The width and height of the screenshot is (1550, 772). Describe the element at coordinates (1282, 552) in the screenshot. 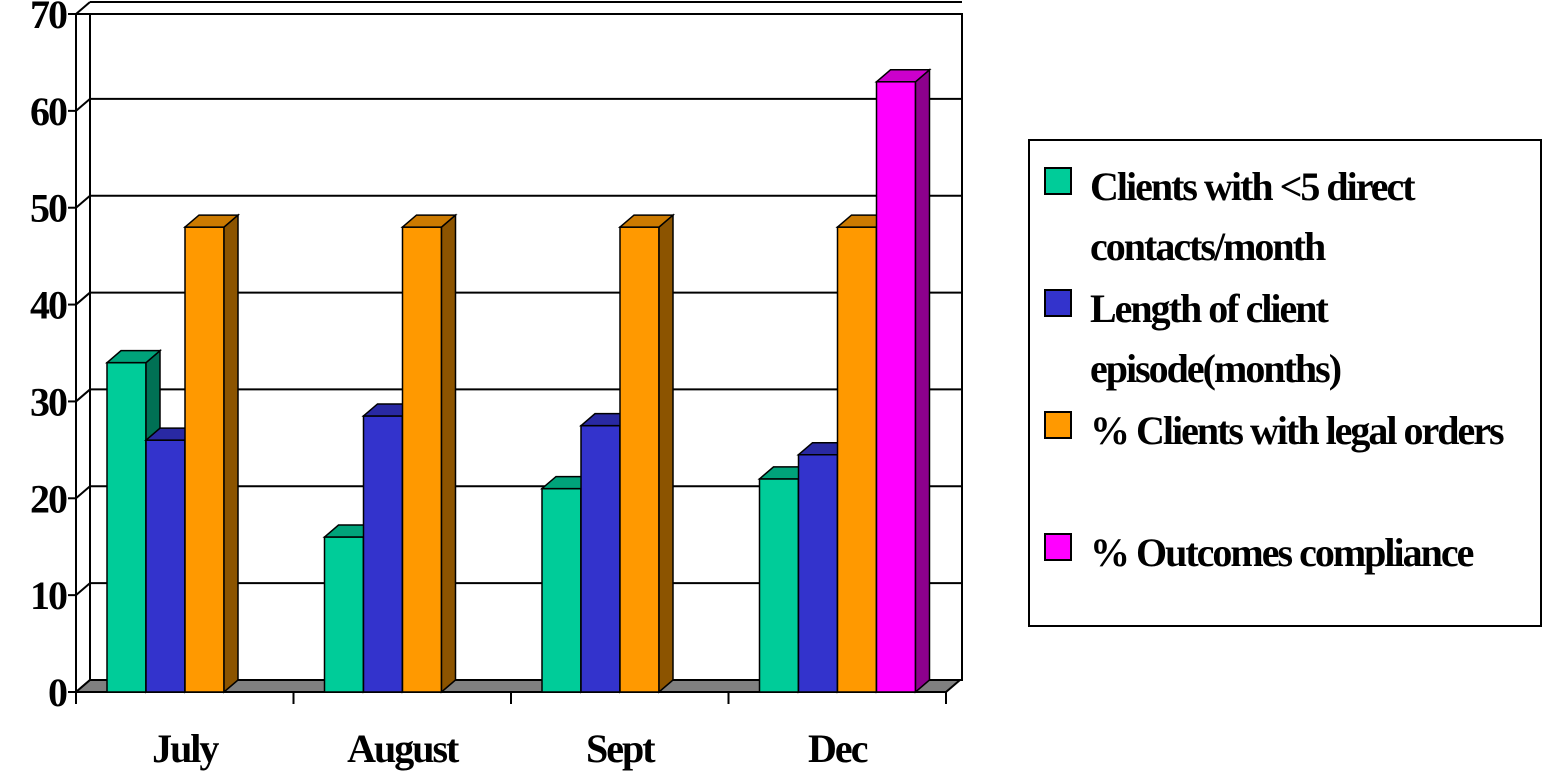

I see `legend-label: % Outcomes compliance` at that location.